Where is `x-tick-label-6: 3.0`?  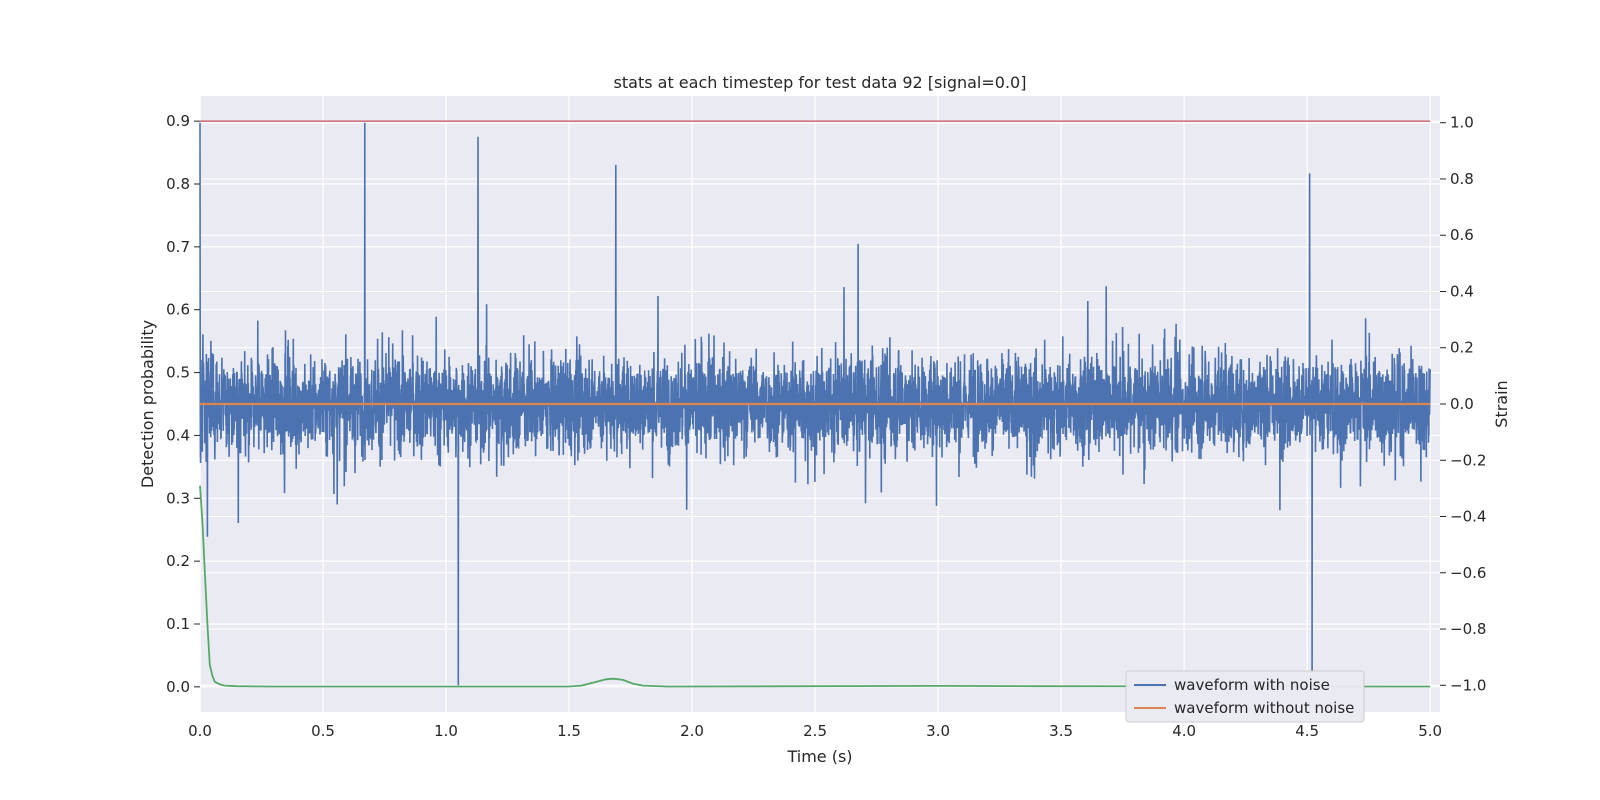
x-tick-label-6: 3.0 is located at coordinates (938, 731).